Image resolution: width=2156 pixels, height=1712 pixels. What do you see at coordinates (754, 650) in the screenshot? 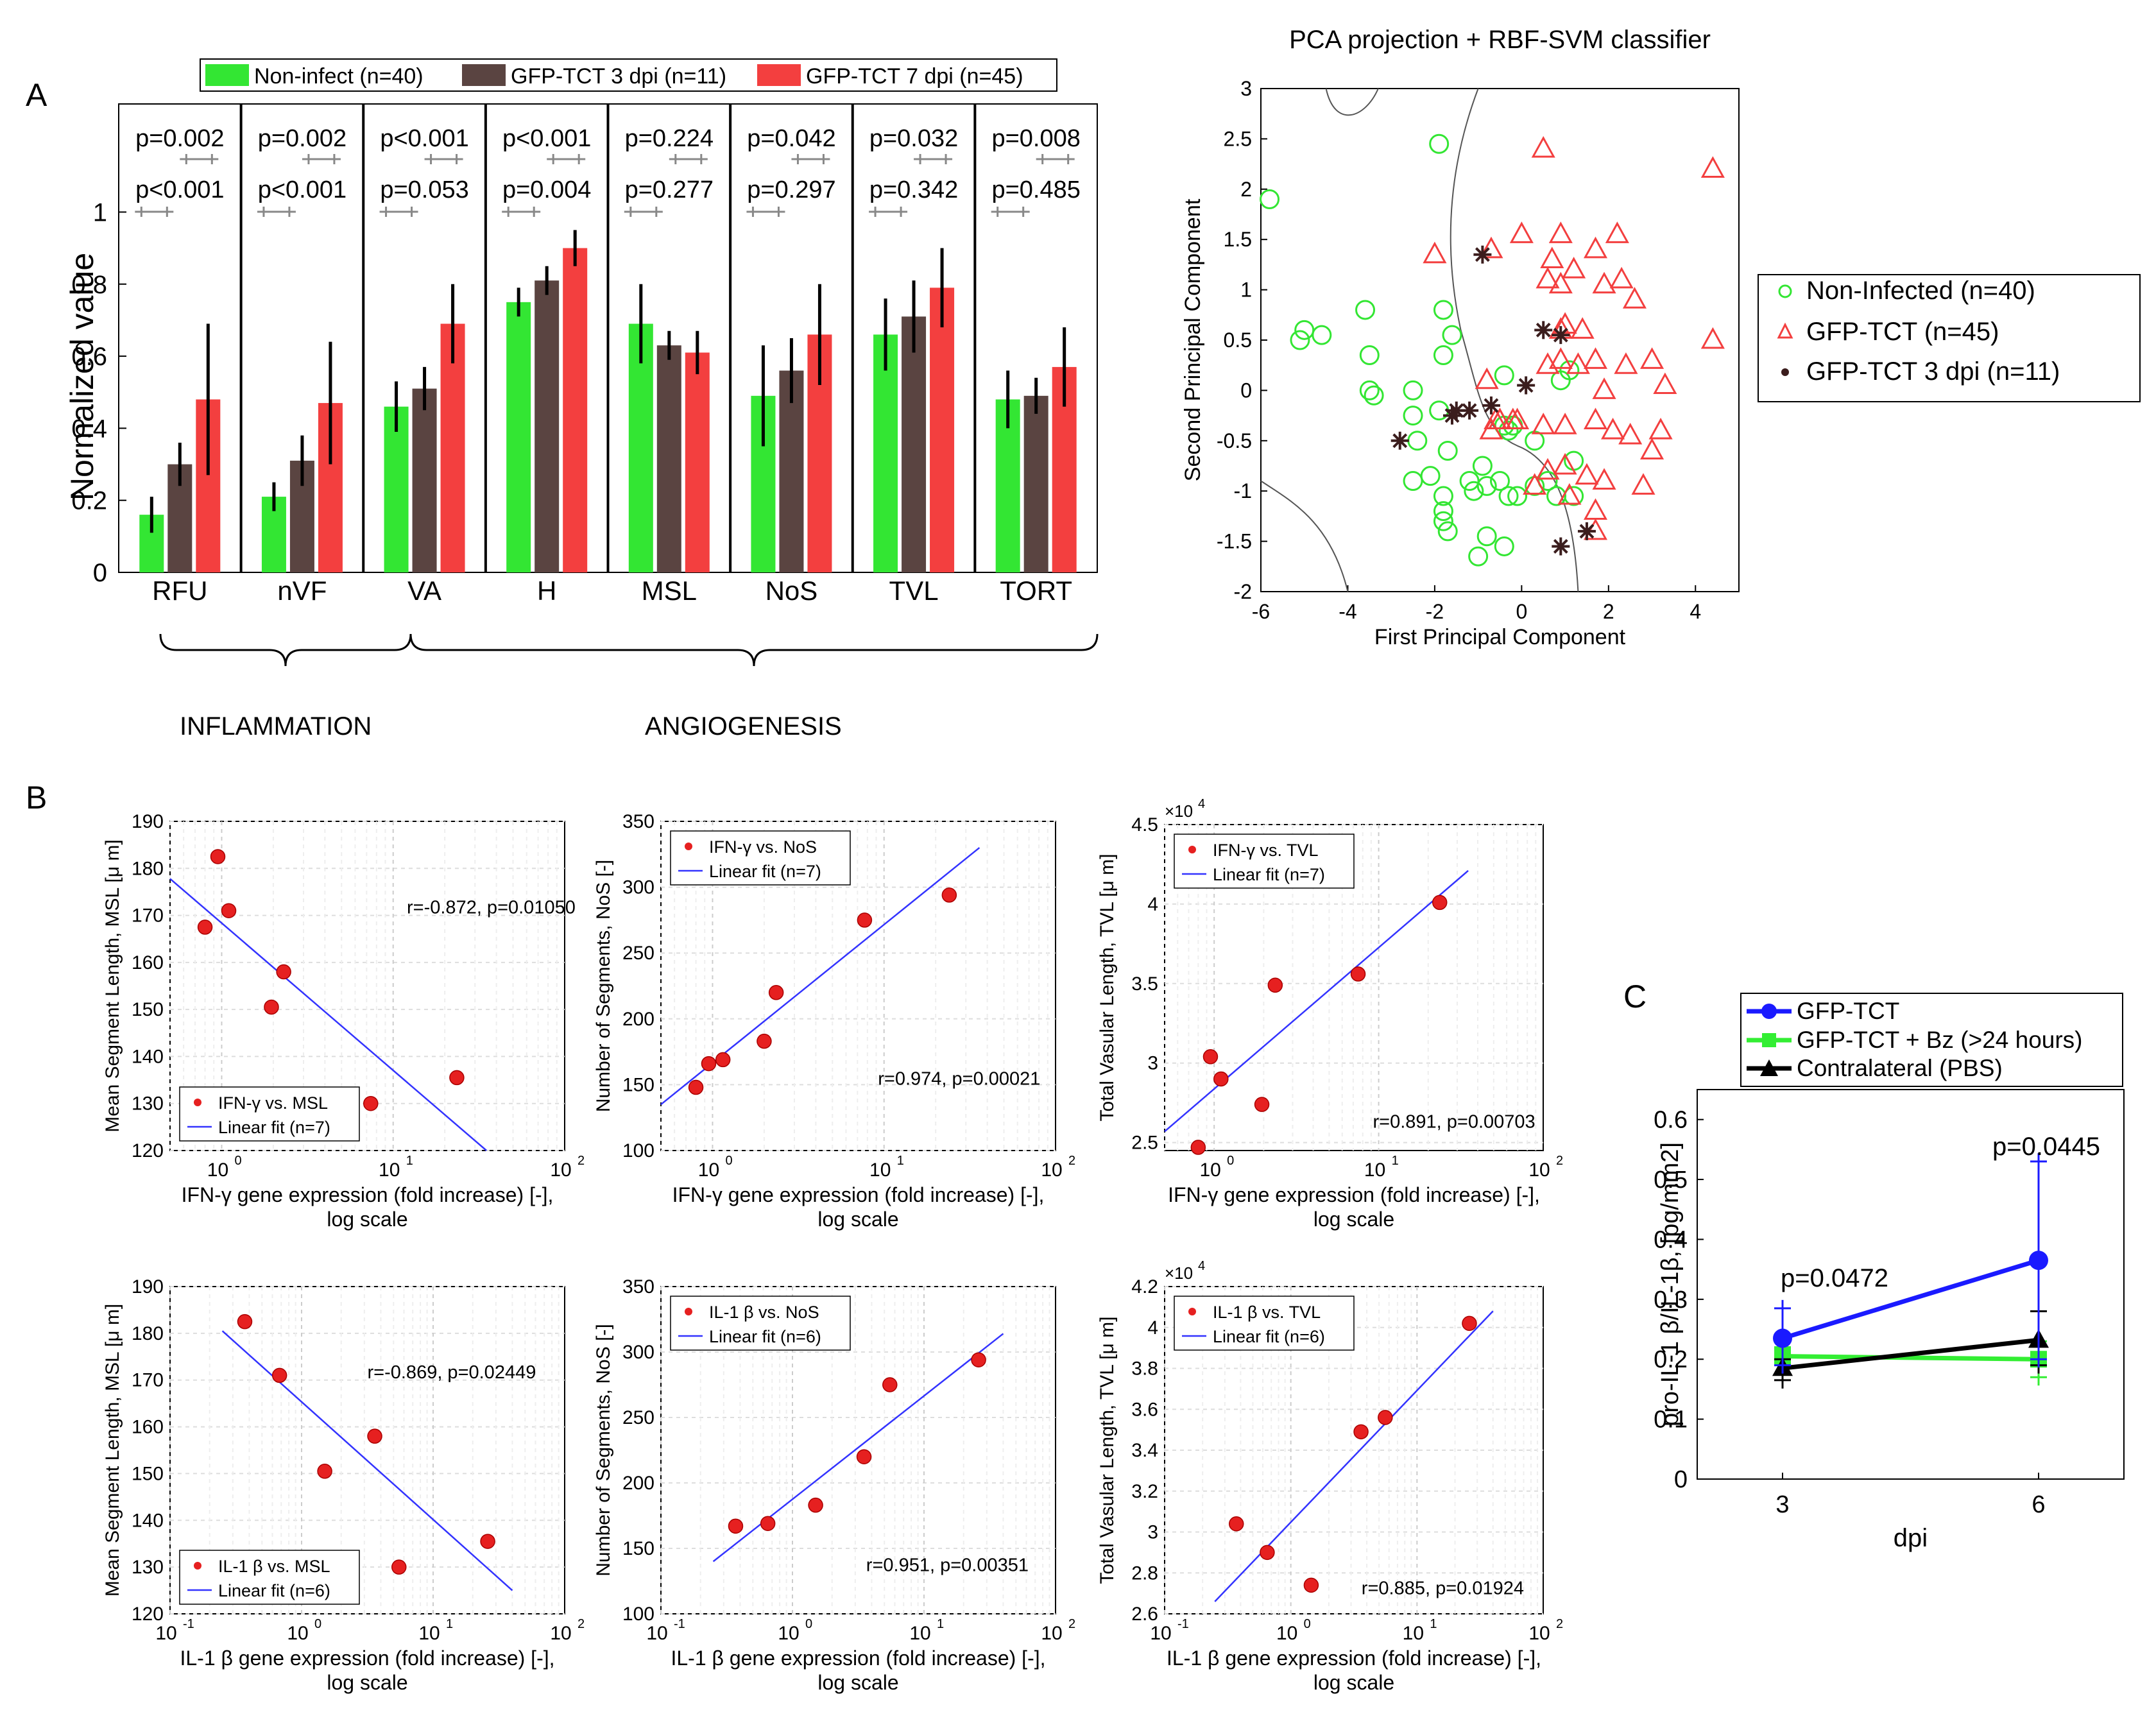
I see `brace-angiogenesis` at bounding box center [754, 650].